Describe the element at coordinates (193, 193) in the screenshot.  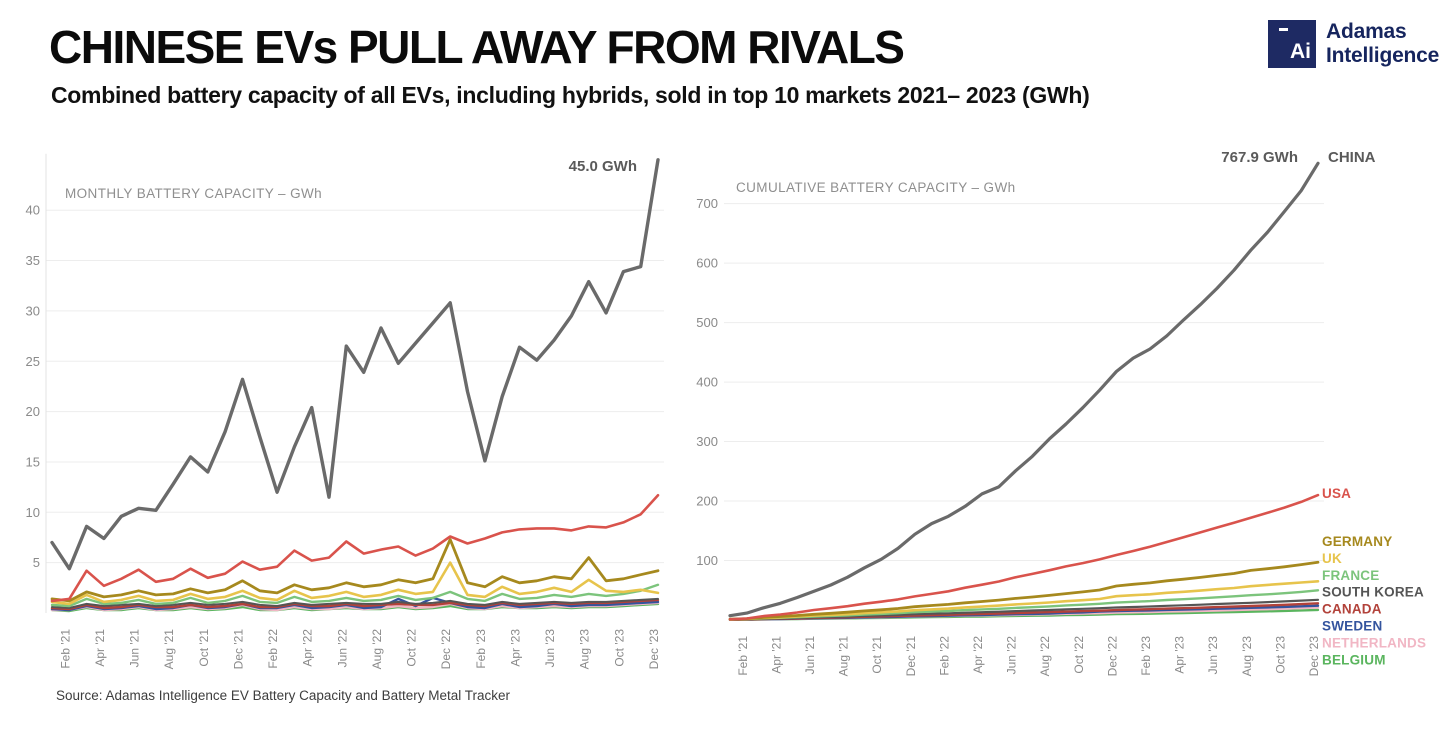
I see `axis-title: MONTHLY BATTERY CAPACITY – GWh` at that location.